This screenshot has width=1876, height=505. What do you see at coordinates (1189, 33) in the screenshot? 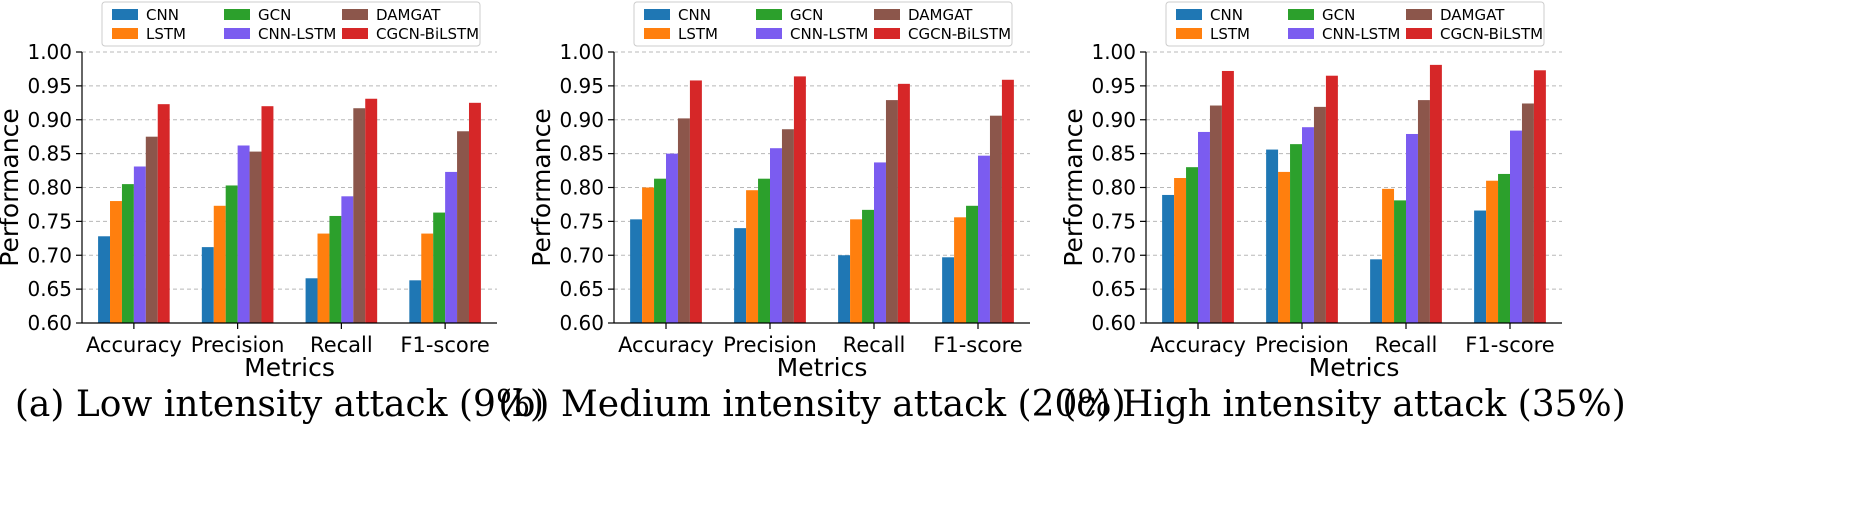
I see `legend-swatch-lstm` at bounding box center [1189, 33].